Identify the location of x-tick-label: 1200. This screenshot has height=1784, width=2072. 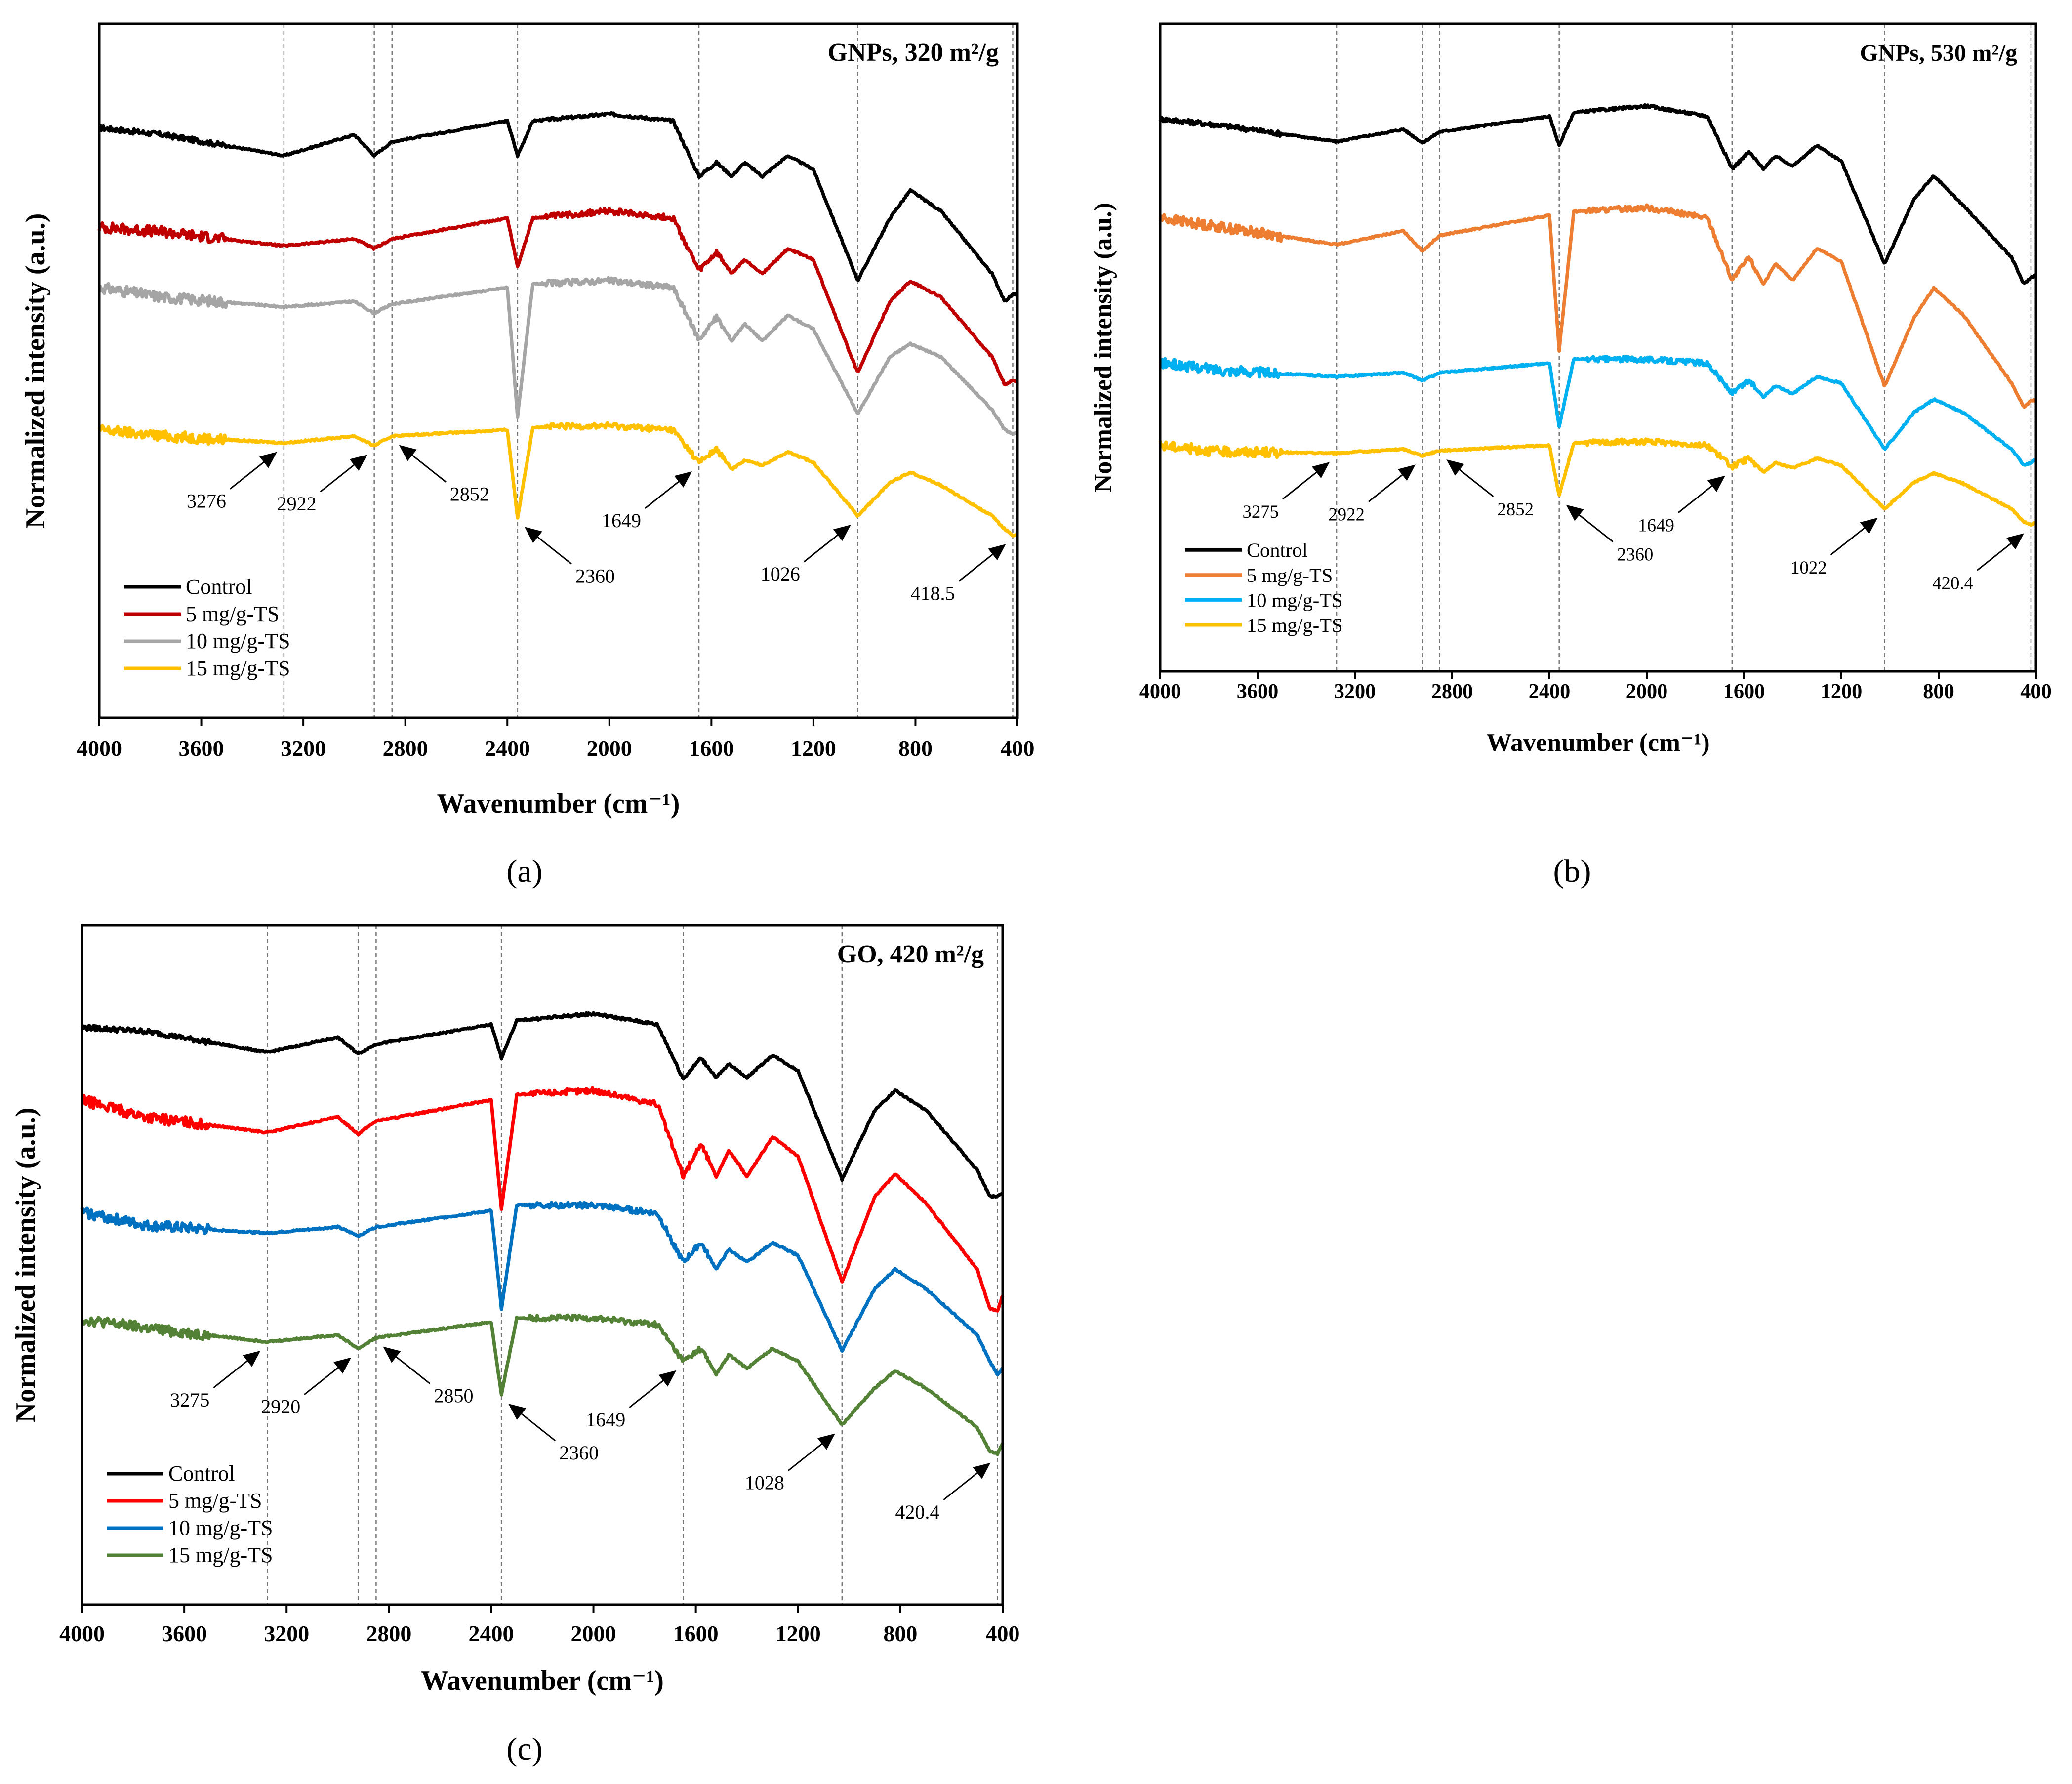
(814, 748).